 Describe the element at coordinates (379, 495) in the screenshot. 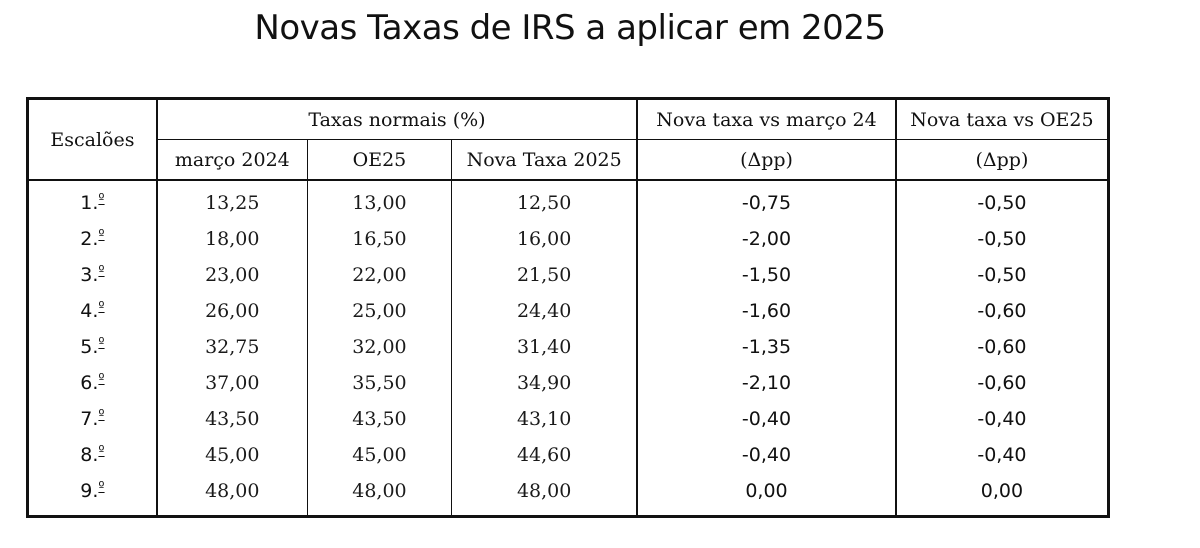

I see `oe25-cell: 48,00` at that location.